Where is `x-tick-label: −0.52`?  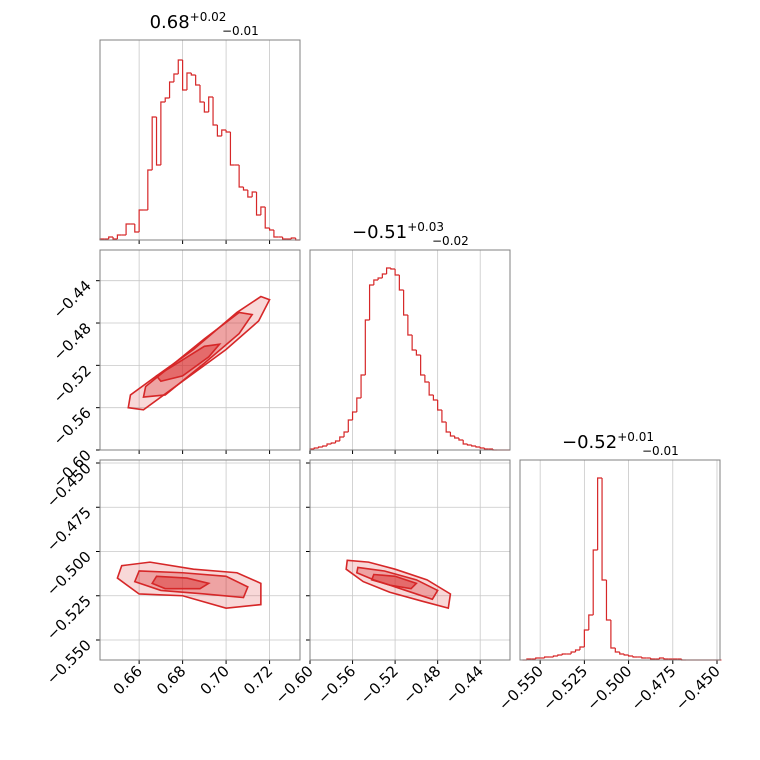 x-tick-label: −0.52 is located at coordinates (379, 684).